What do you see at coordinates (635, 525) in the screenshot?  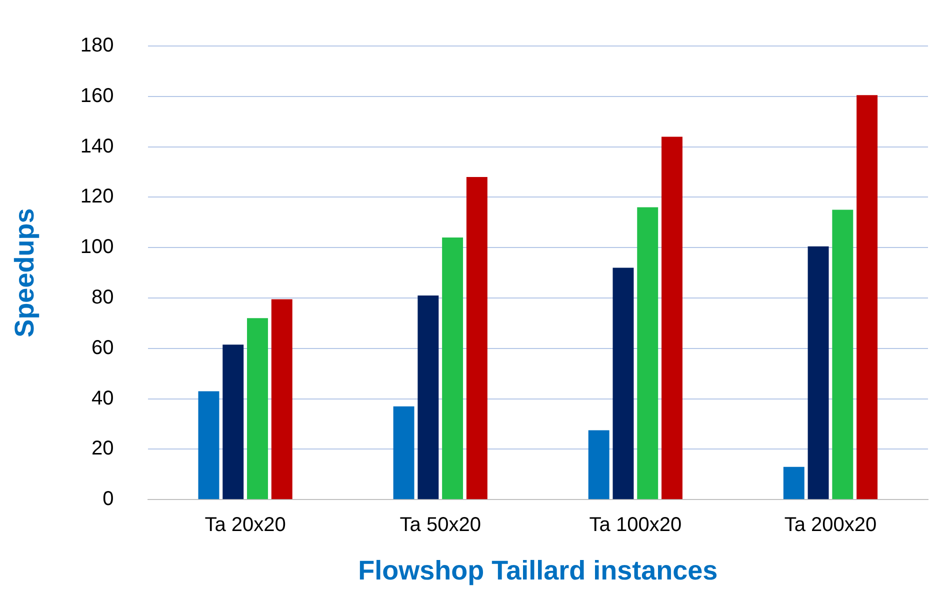 I see `x-tick-label: Ta 100x20` at bounding box center [635, 525].